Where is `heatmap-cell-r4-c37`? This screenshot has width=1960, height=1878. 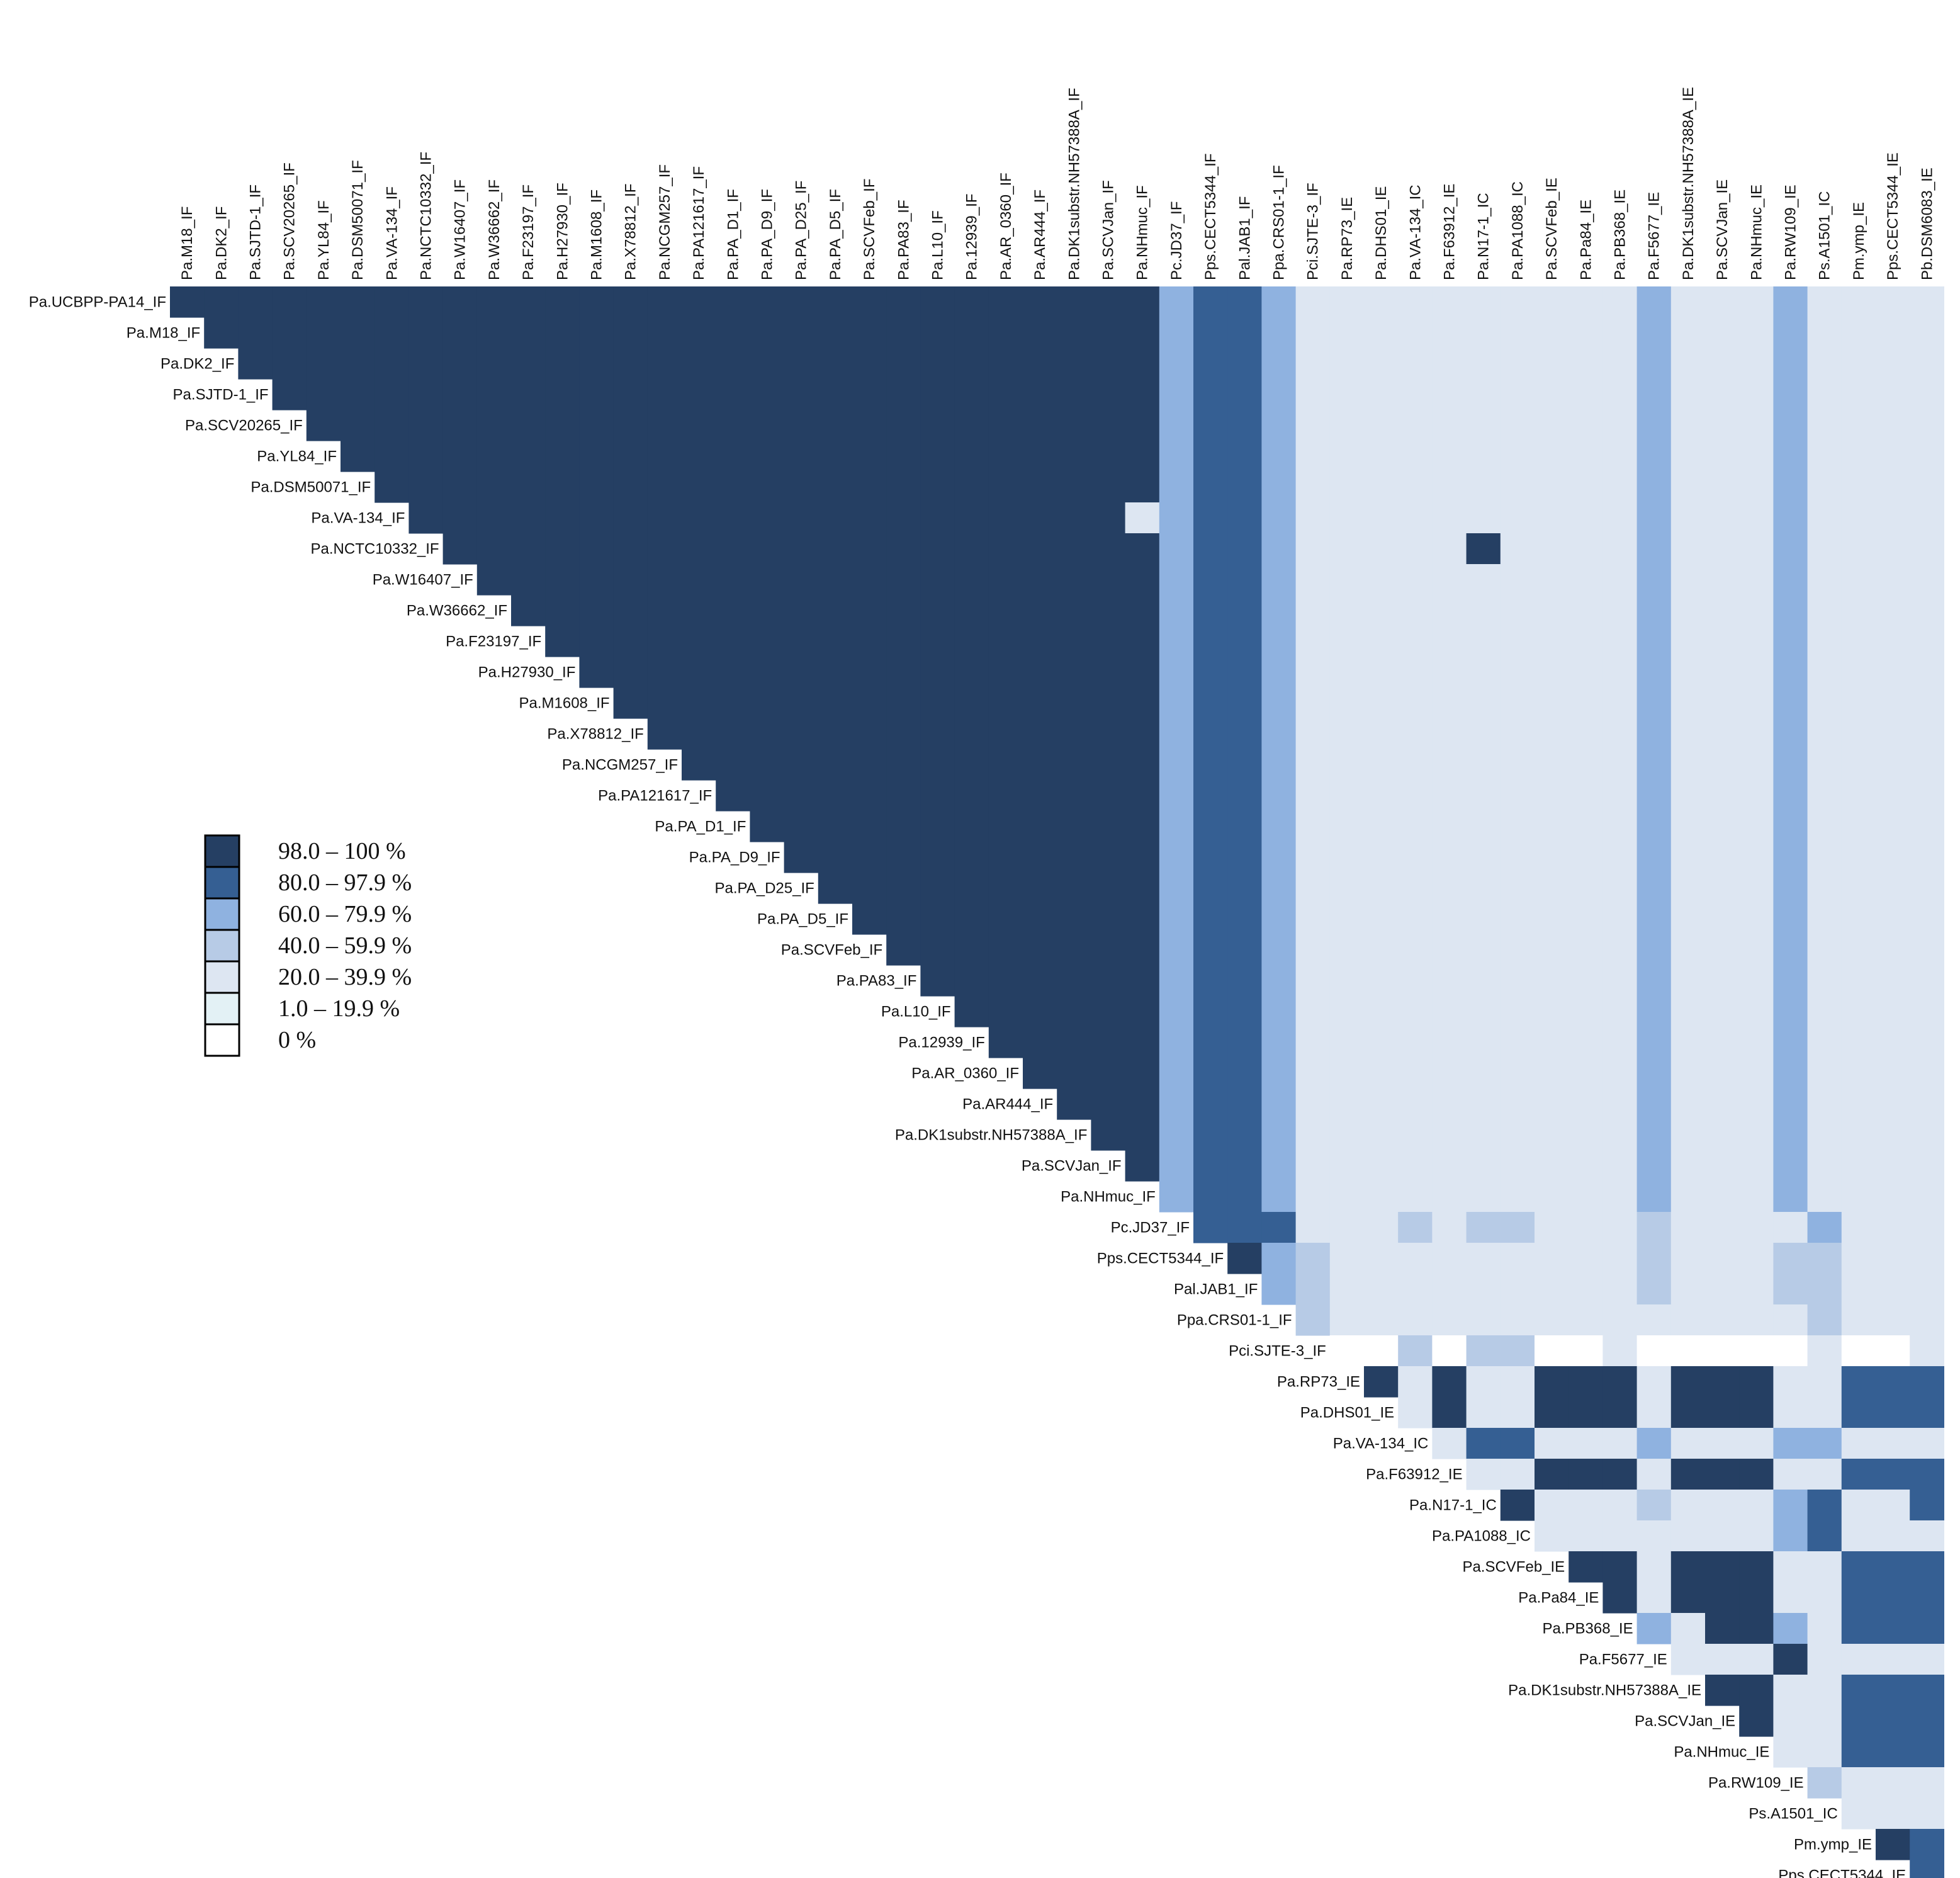
heatmap-cell-r4-c37 is located at coordinates (1450, 425).